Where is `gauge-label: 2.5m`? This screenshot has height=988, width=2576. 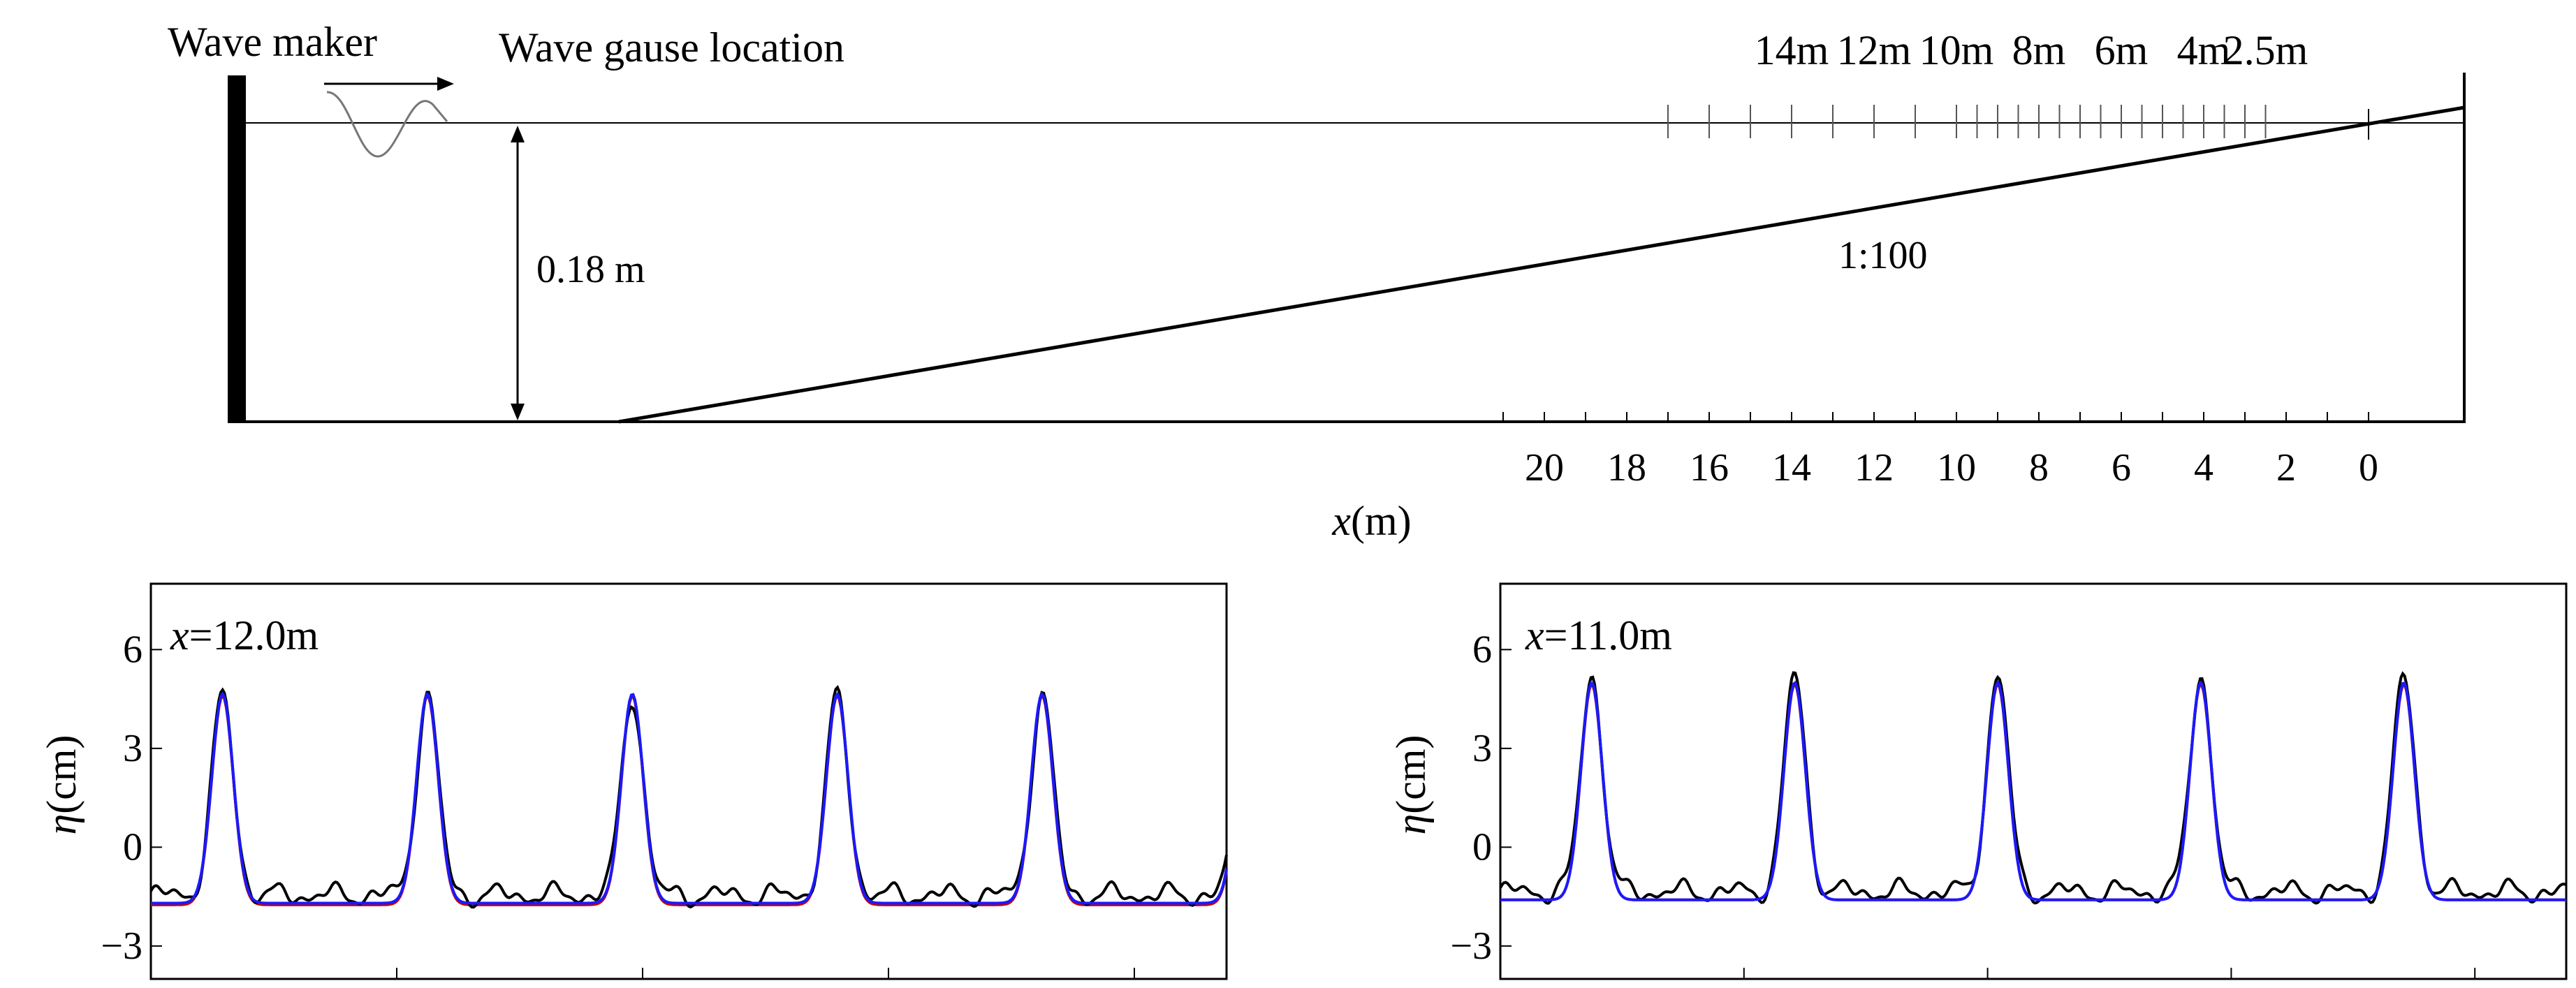
gauge-label: 2.5m is located at coordinates (2265, 50).